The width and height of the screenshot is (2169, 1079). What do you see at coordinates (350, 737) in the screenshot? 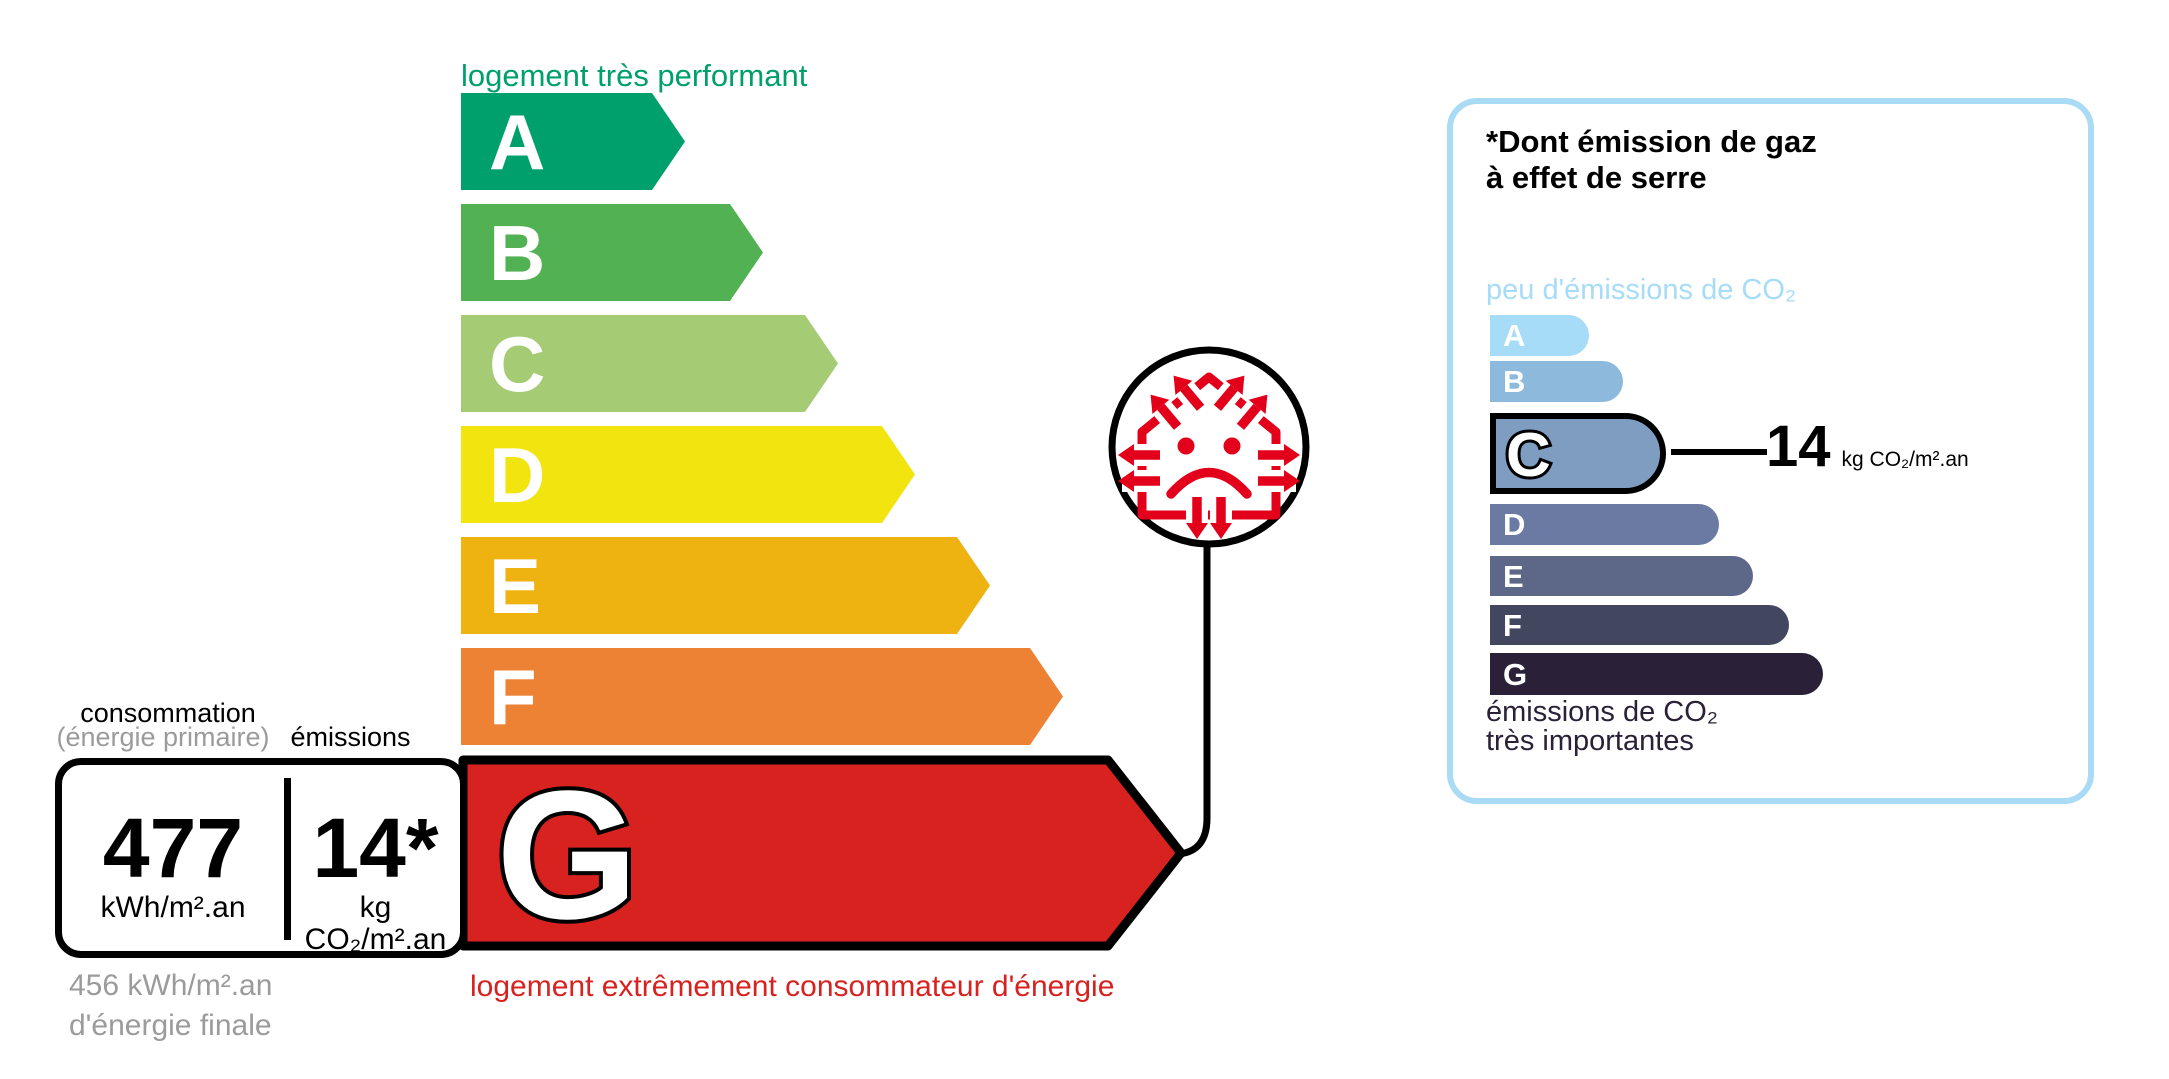
I see `emissions-label: émissions` at bounding box center [350, 737].